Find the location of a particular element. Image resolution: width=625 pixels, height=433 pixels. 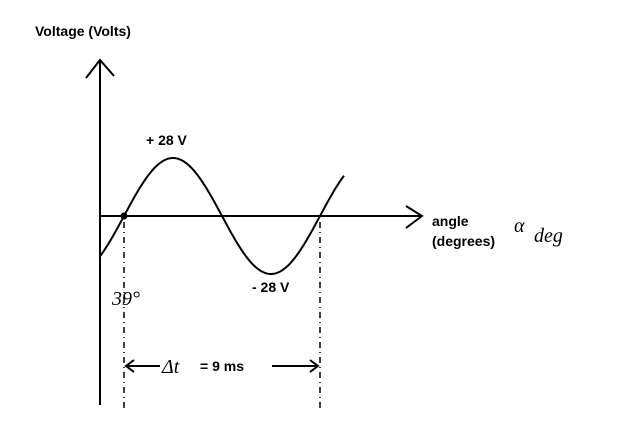

title: Voltage (Volts) is located at coordinates (83, 31).